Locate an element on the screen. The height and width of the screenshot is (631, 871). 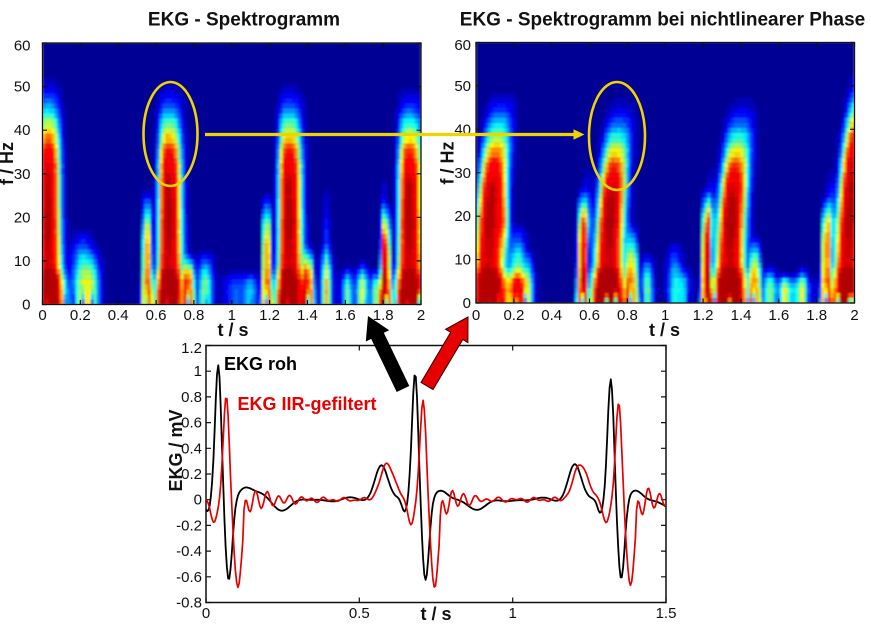
svg-text: -0.4 is located at coordinates (189, 551).